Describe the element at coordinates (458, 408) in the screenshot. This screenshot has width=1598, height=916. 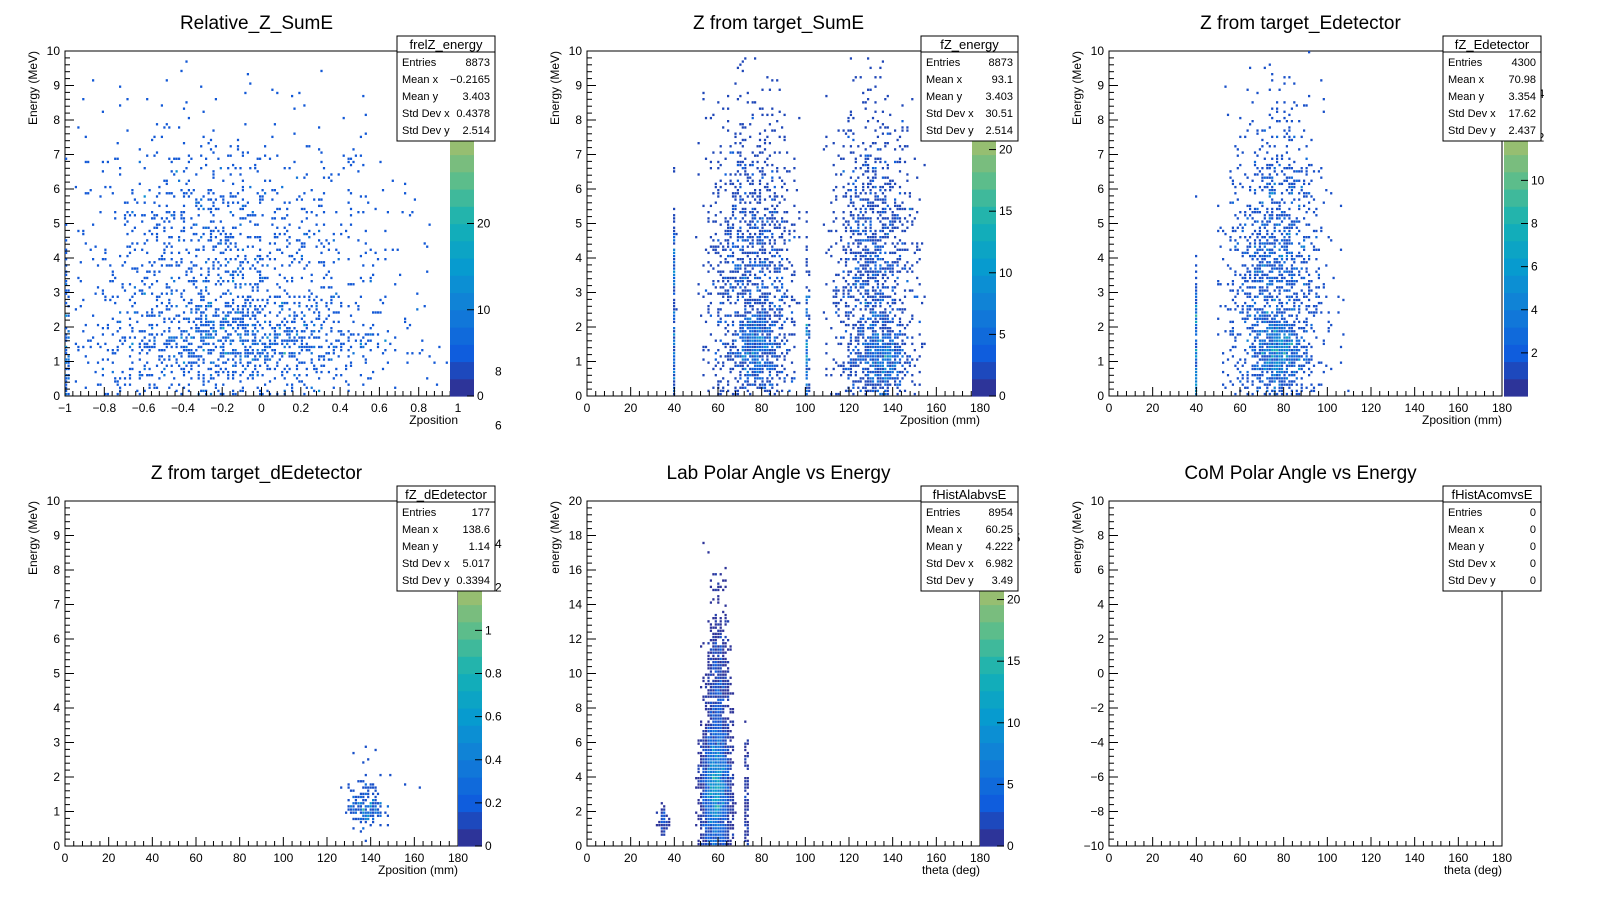
I see `x-tick-label: 1` at that location.